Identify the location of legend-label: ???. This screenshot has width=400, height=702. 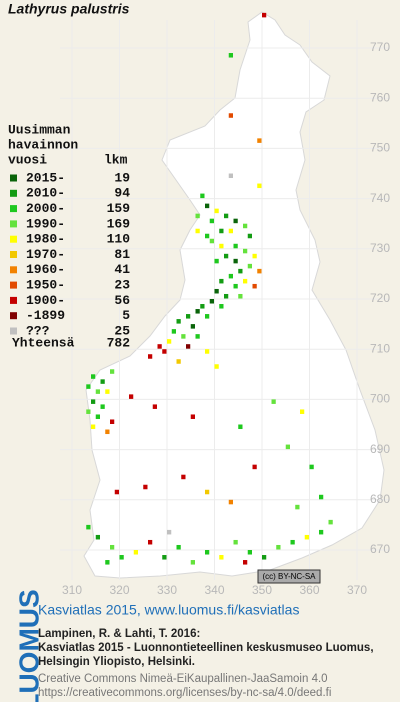
(38, 330).